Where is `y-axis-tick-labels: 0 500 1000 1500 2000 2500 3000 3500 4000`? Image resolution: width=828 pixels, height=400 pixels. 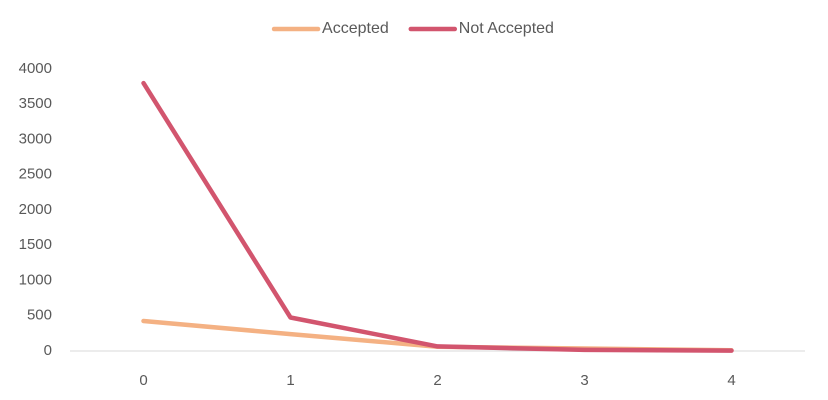 y-axis-tick-labels: 0 500 1000 1500 2000 2500 3000 3500 4000 is located at coordinates (35, 209).